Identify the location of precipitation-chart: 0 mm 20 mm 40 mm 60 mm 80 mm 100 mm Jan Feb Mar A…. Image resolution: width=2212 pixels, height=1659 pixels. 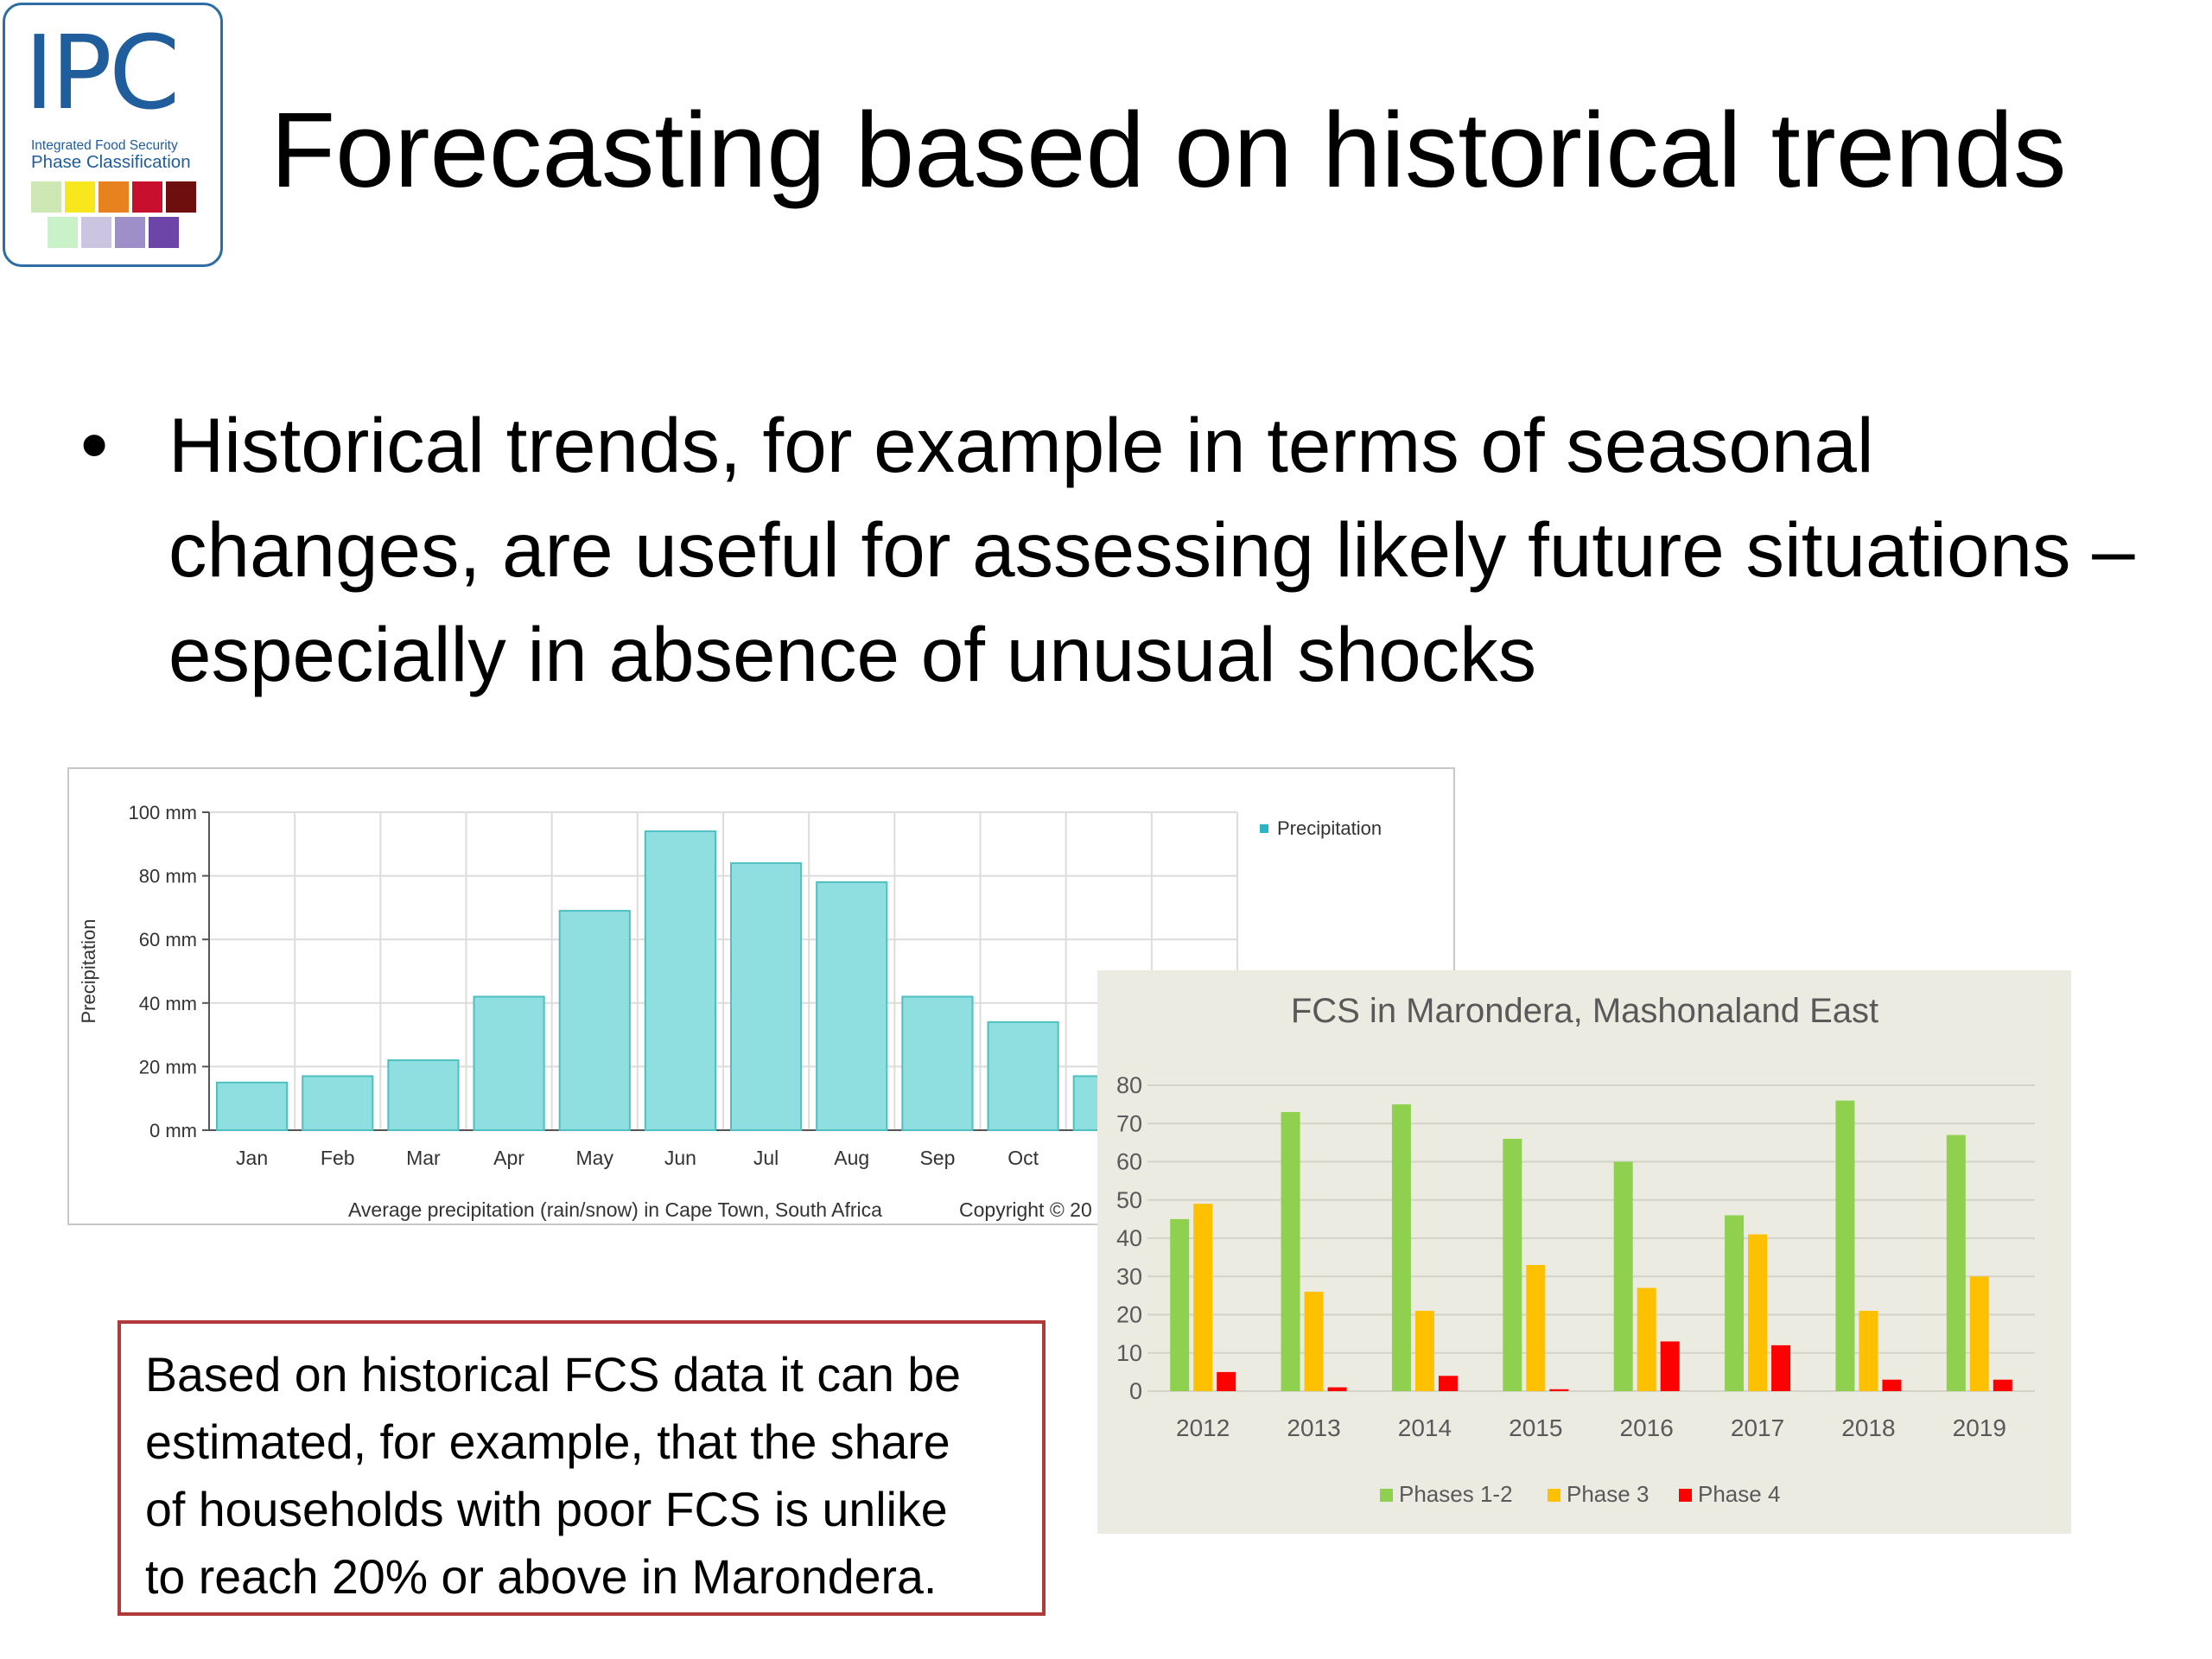
(730, 1011).